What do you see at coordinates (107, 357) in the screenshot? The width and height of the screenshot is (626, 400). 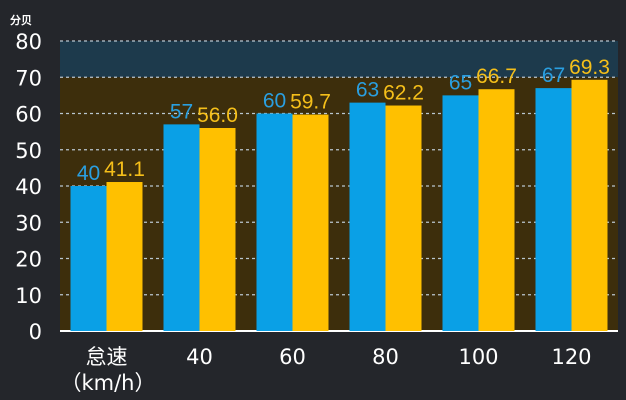 I see `x-tick-label-0: 怠速` at bounding box center [107, 357].